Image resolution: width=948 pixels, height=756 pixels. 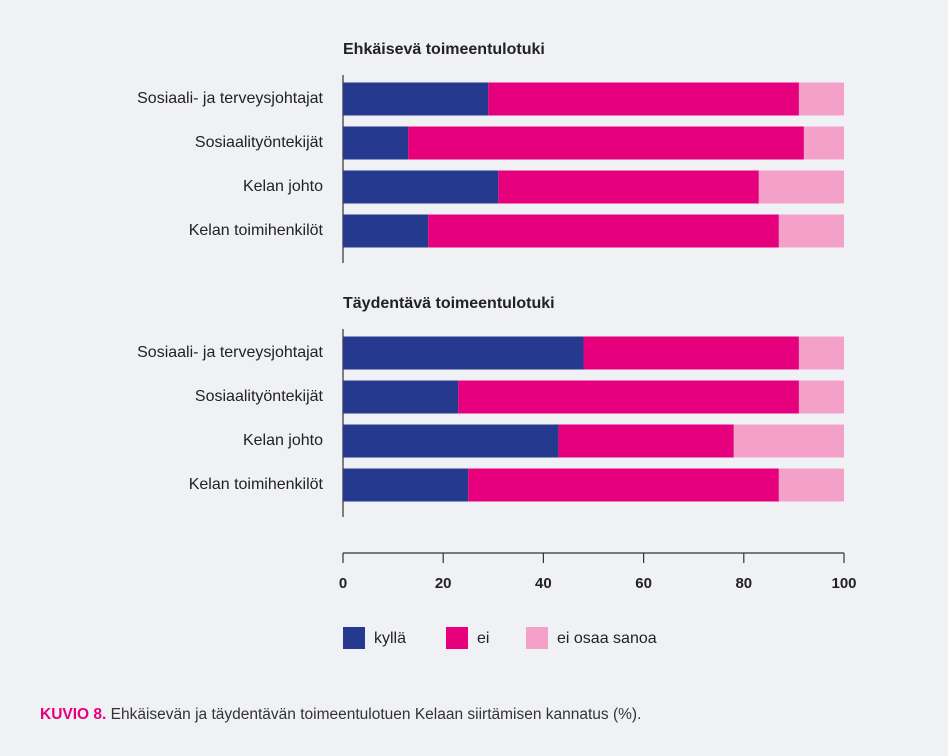 What do you see at coordinates (607, 638) in the screenshot?
I see `legend-label: ei osaa sanoa` at bounding box center [607, 638].